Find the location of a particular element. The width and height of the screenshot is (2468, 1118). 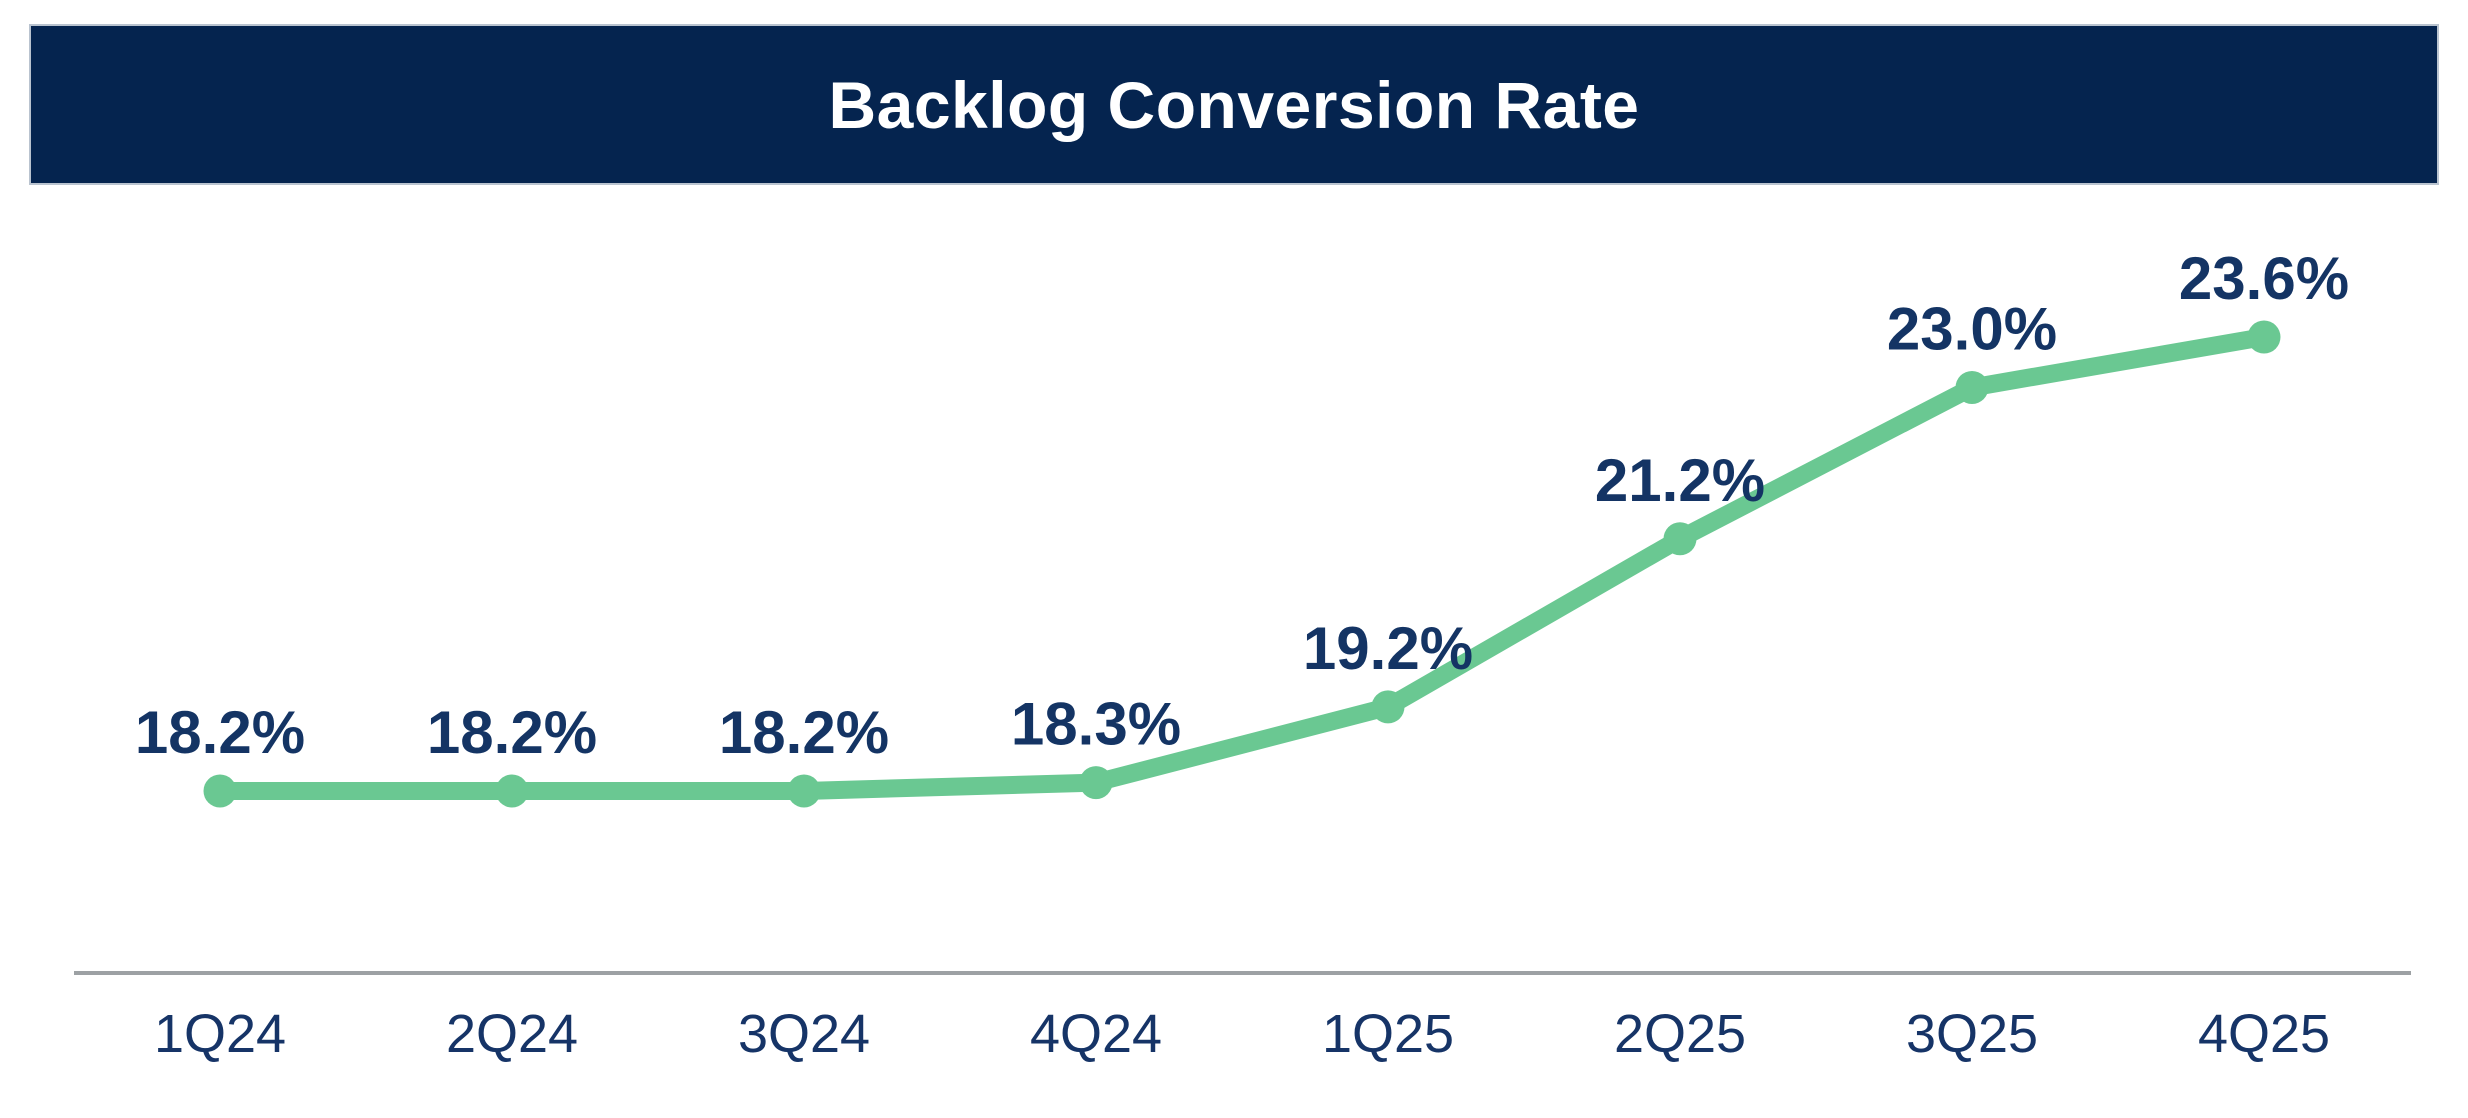

data-point-label: 18.3% is located at coordinates (1096, 724).